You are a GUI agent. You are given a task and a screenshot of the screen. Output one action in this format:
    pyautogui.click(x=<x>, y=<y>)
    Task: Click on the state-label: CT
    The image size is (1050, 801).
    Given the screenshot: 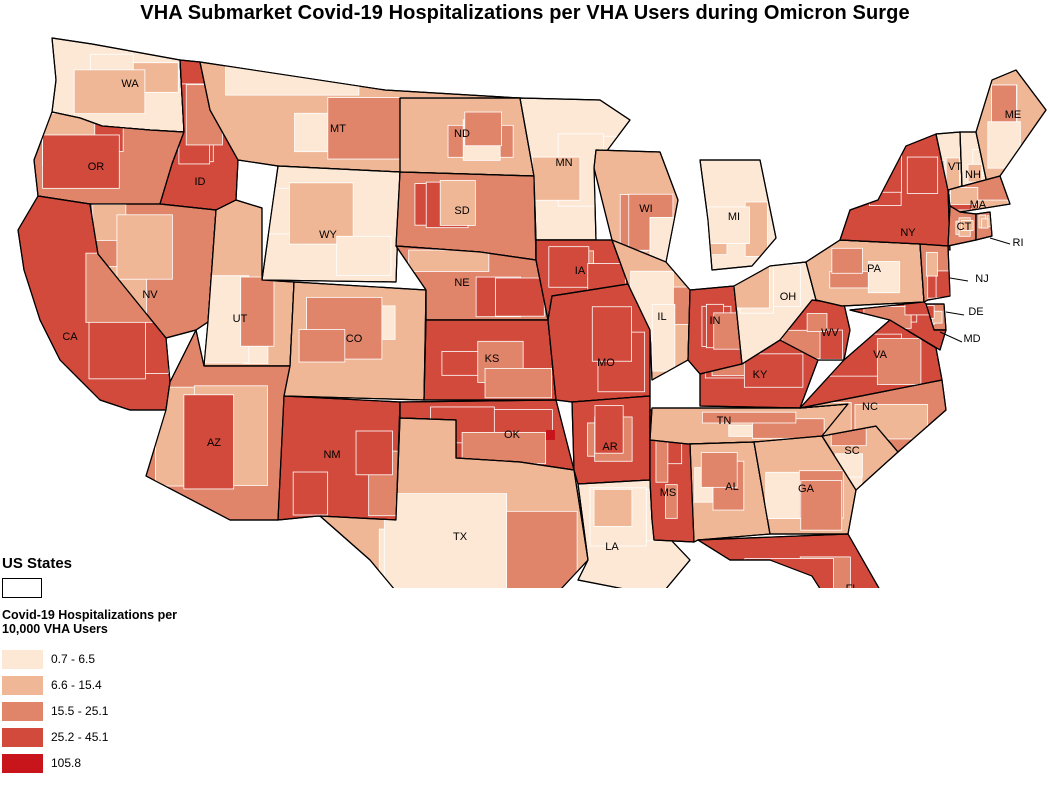 What is the action you would take?
    pyautogui.click(x=964, y=227)
    